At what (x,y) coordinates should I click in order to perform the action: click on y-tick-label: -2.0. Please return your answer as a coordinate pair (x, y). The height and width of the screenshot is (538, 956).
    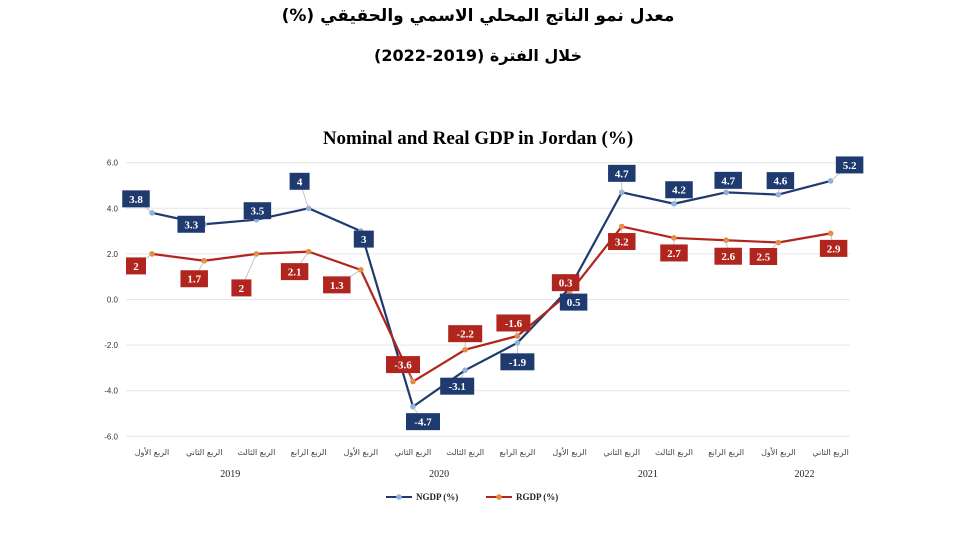
    Looking at the image, I should click on (111, 345).